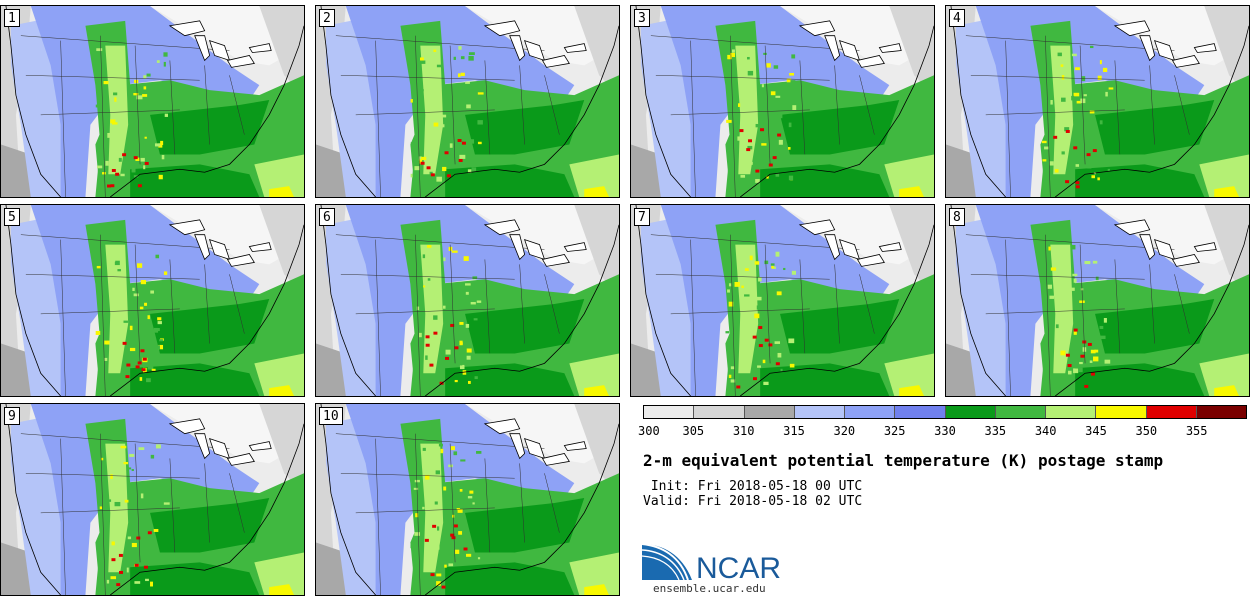 The width and height of the screenshot is (1260, 597). Describe the element at coordinates (649, 431) in the screenshot. I see `colorbar-tick-label: 300` at that location.